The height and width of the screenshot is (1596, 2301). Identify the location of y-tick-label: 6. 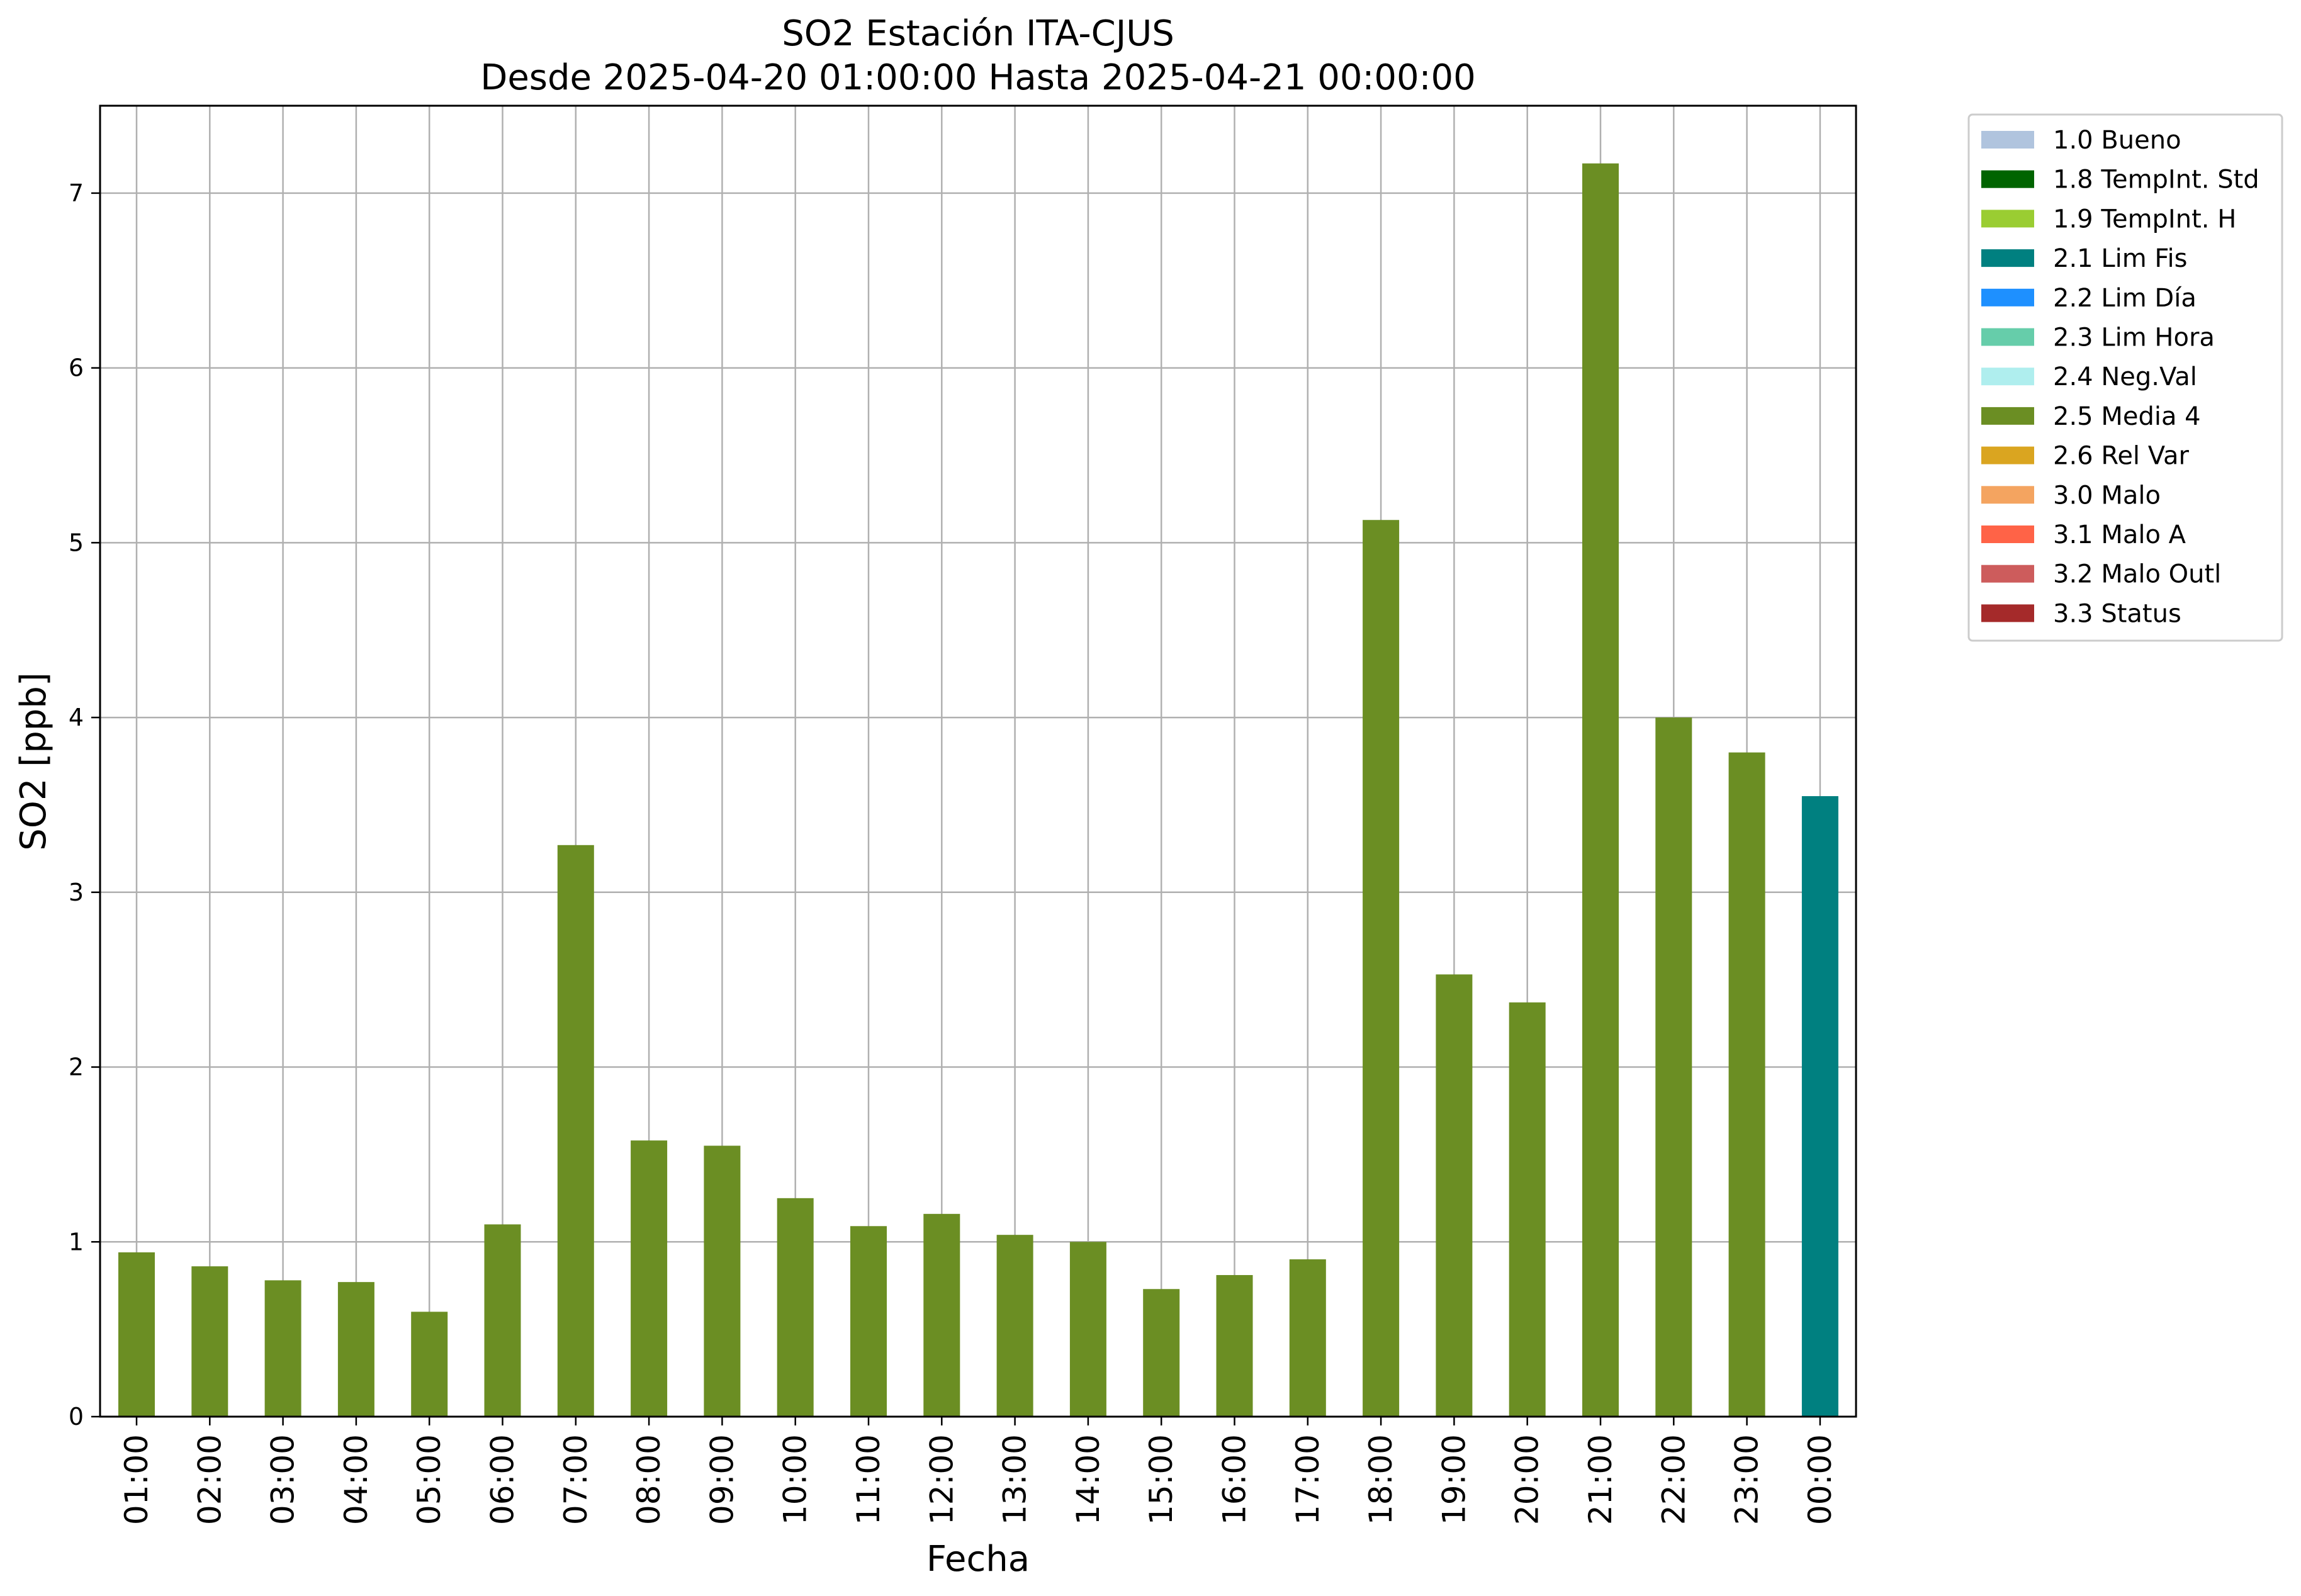
(76, 368).